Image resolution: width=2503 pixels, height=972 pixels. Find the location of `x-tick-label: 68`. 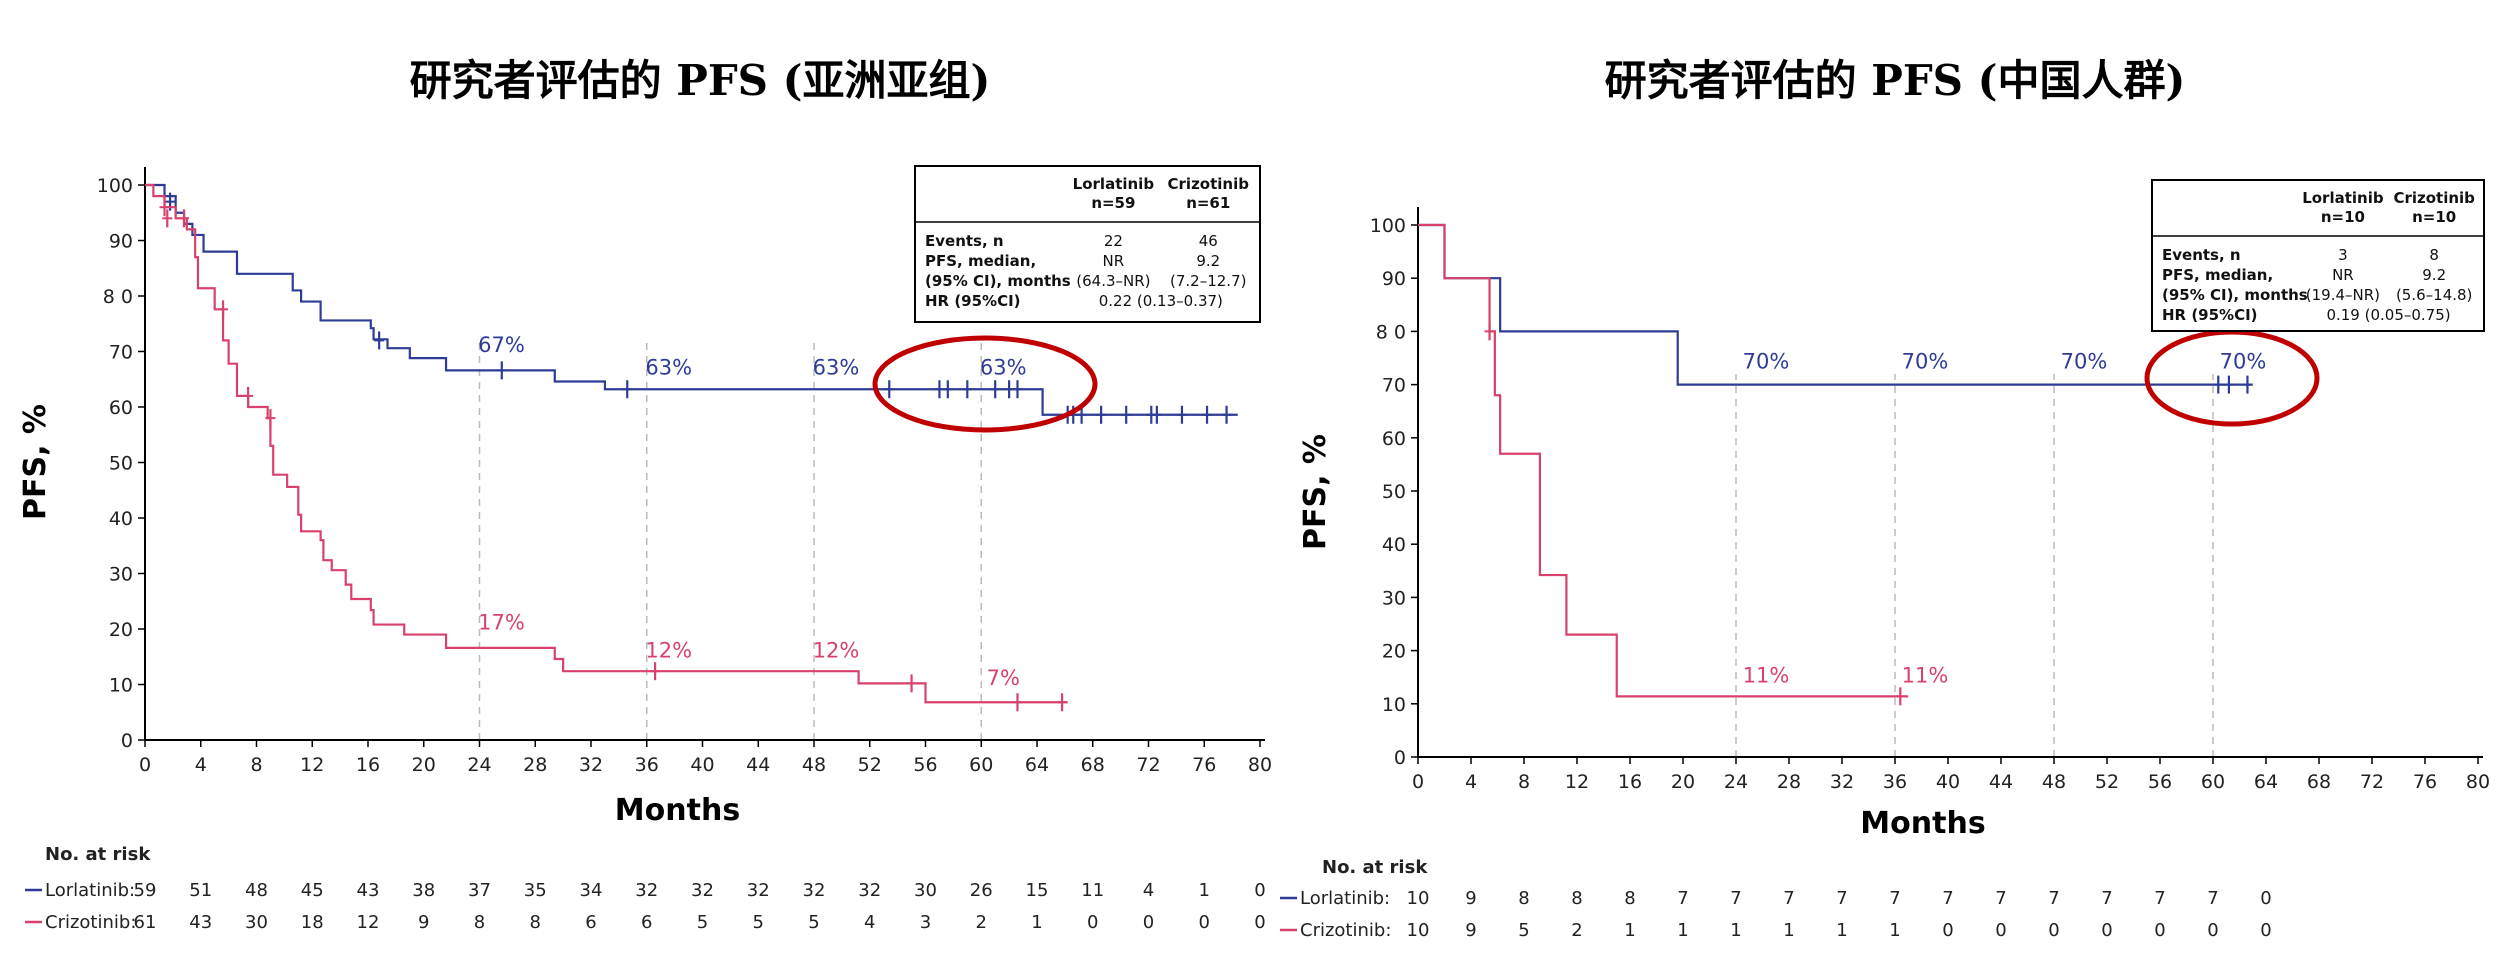

x-tick-label: 68 is located at coordinates (2319, 782).